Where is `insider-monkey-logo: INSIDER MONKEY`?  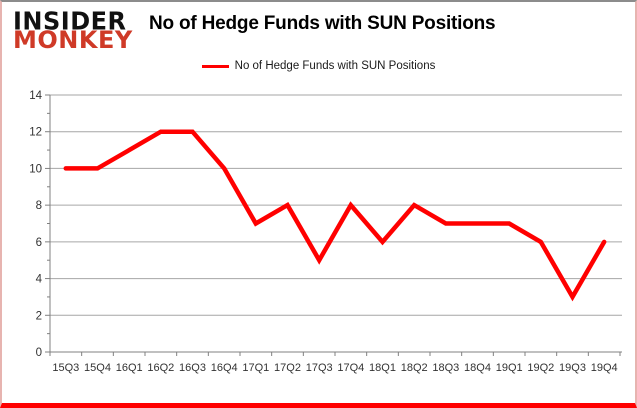 insider-monkey-logo: INSIDER MONKEY is located at coordinates (73, 30).